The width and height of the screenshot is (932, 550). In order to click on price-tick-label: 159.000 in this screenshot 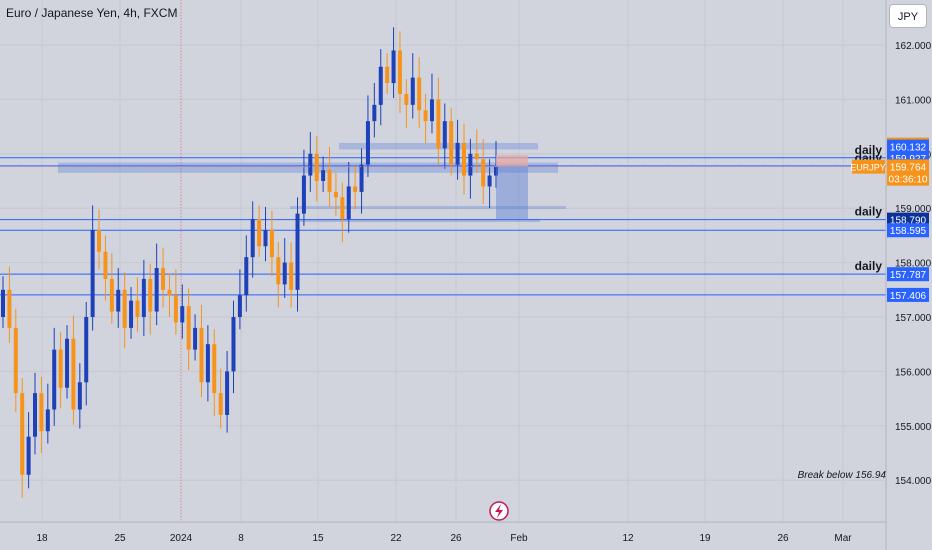, I will do `click(913, 209)`.